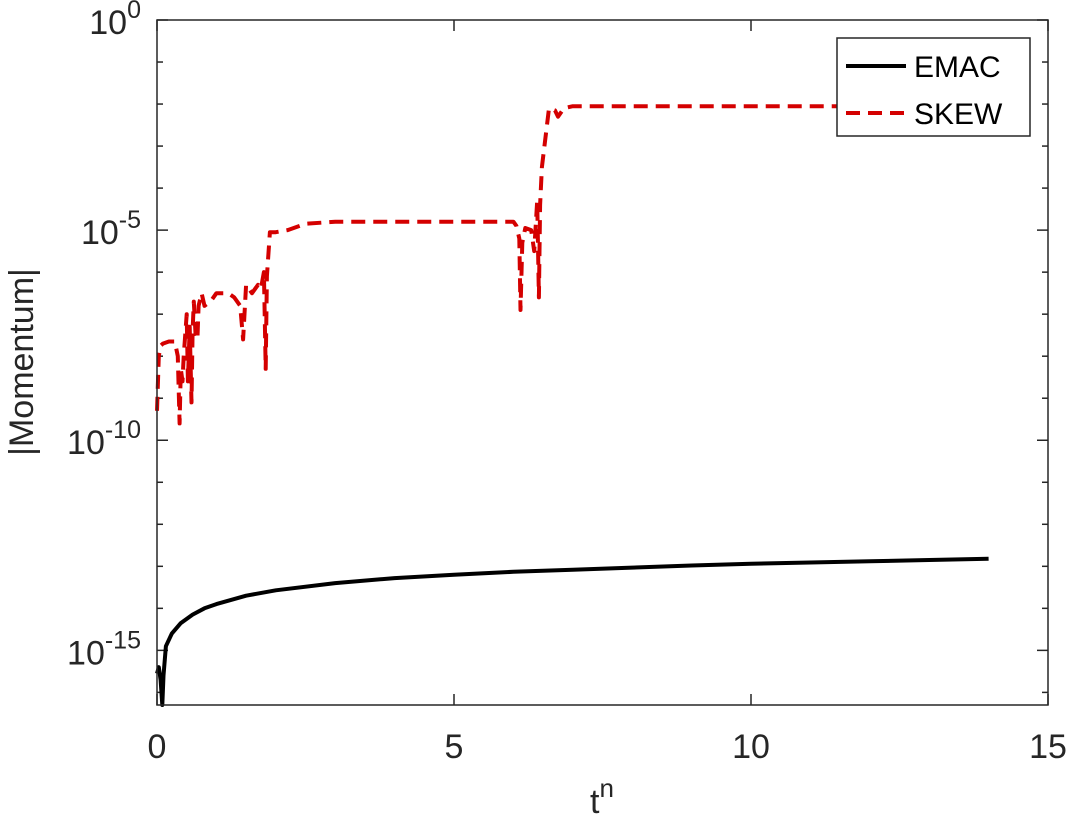  What do you see at coordinates (104, 649) in the screenshot?
I see `y-tick-label: 10⁻¹⁵` at bounding box center [104, 649].